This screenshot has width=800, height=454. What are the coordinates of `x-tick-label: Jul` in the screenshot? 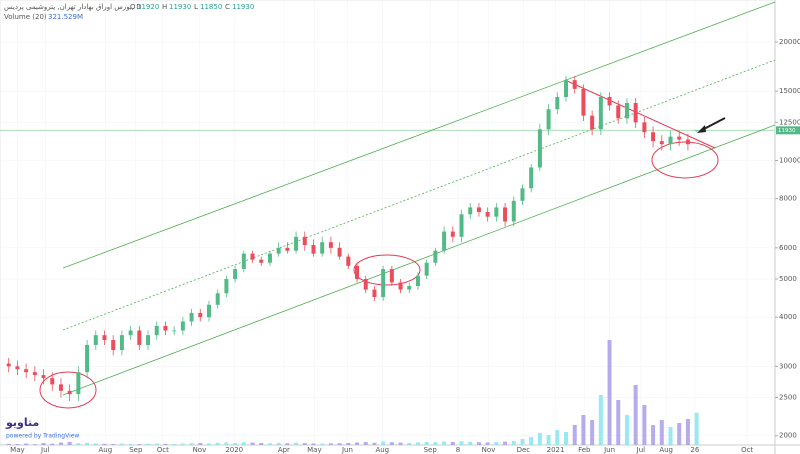 It's located at (45, 450).